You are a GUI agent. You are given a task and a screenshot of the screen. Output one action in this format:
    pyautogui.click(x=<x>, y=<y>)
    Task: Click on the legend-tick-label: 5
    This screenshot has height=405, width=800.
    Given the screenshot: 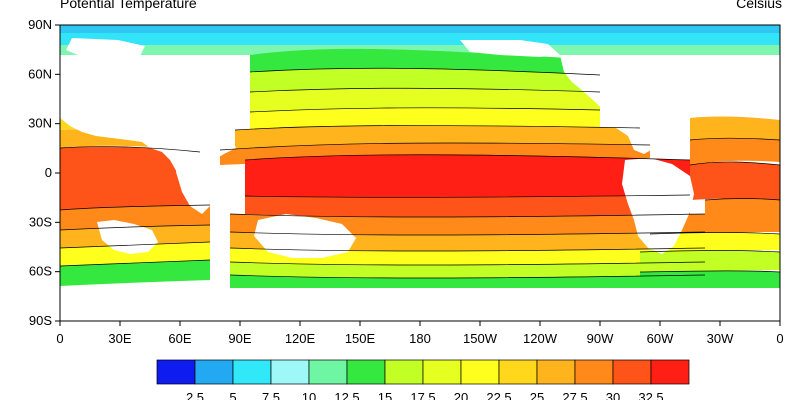 What is the action you would take?
    pyautogui.click(x=232, y=395)
    